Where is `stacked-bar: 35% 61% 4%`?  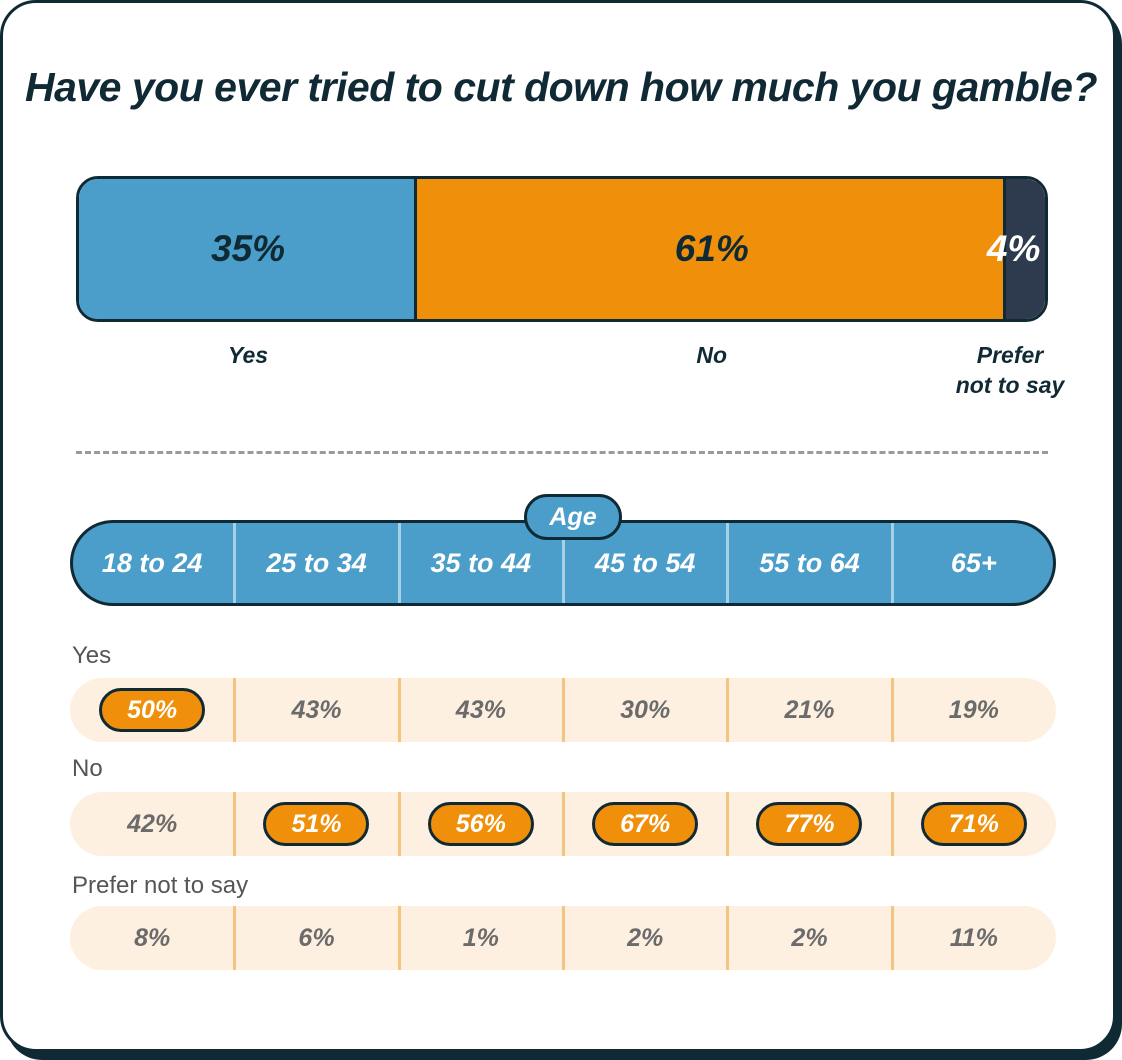
stacked-bar: 35% 61% 4% is located at coordinates (562, 249).